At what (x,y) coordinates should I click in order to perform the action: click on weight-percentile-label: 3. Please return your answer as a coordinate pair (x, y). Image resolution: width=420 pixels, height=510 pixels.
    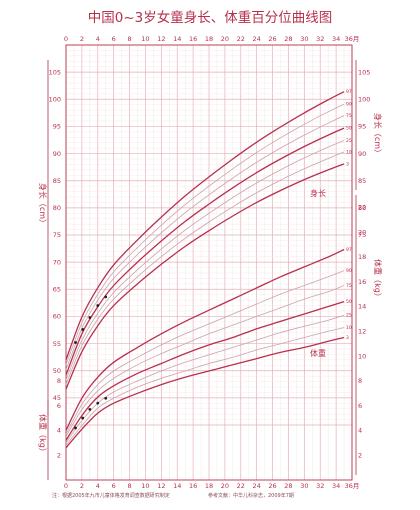
    Looking at the image, I should click on (347, 338).